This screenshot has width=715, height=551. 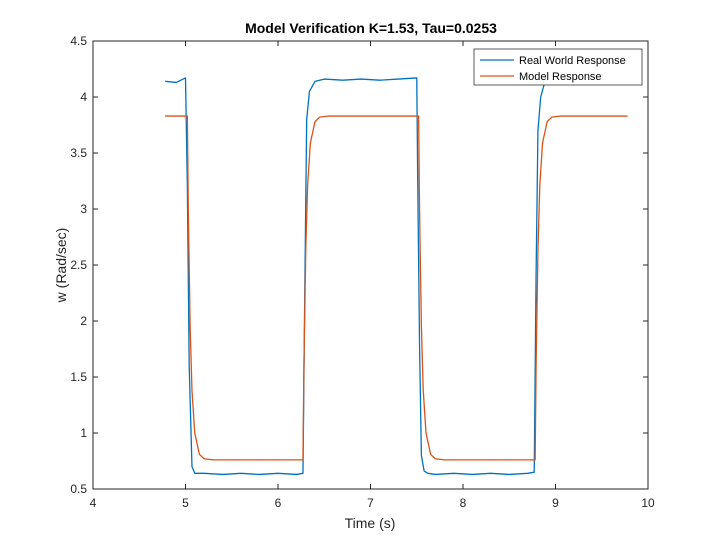 What do you see at coordinates (278, 503) in the screenshot?
I see `x-tick-label: 6` at bounding box center [278, 503].